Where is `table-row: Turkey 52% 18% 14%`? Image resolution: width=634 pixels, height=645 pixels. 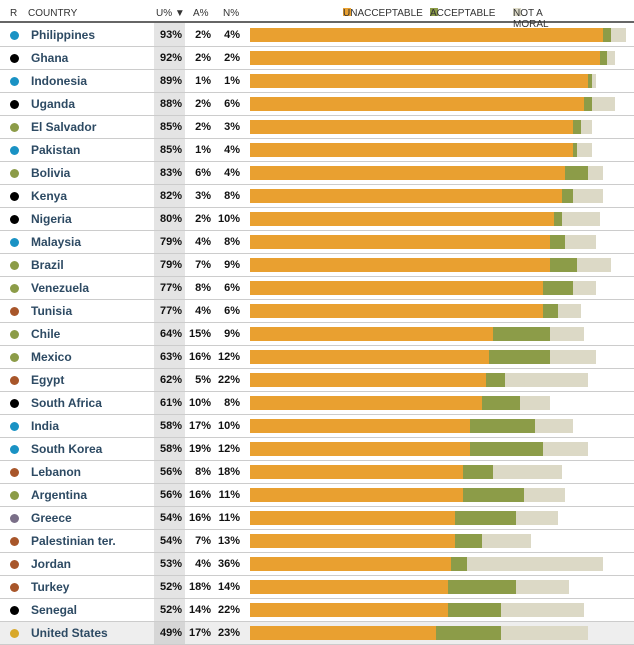 table-row: Turkey 52% 18% 14% is located at coordinates (317, 587).